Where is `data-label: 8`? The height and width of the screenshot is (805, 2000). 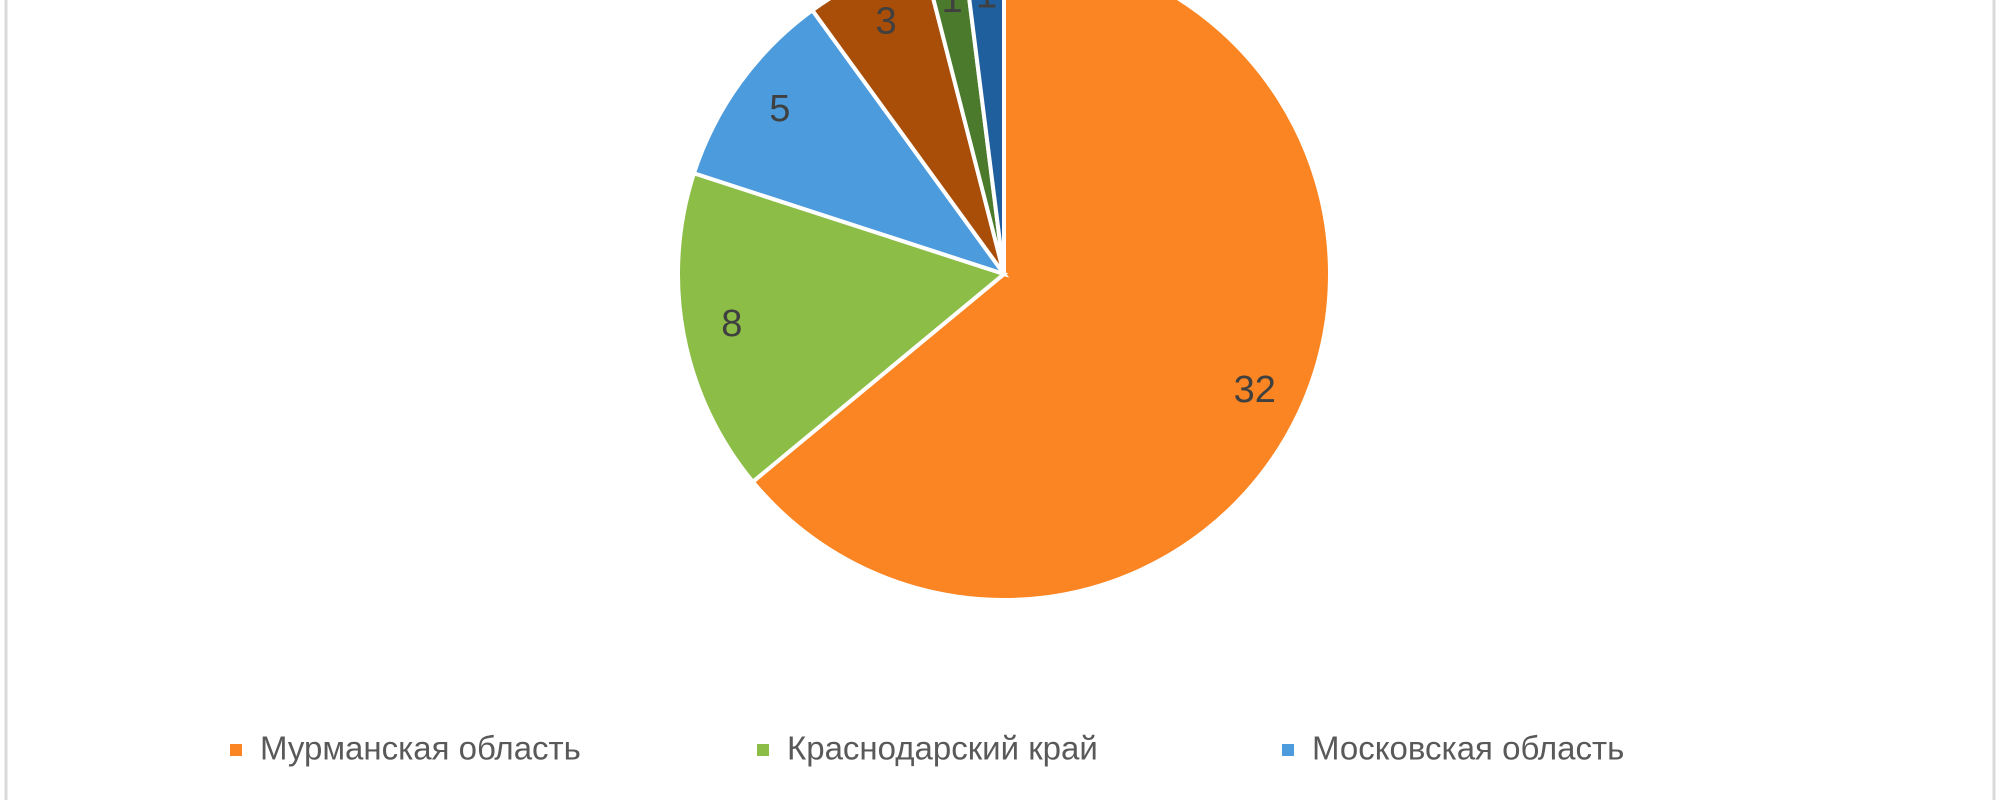
data-label: 8 is located at coordinates (731, 324).